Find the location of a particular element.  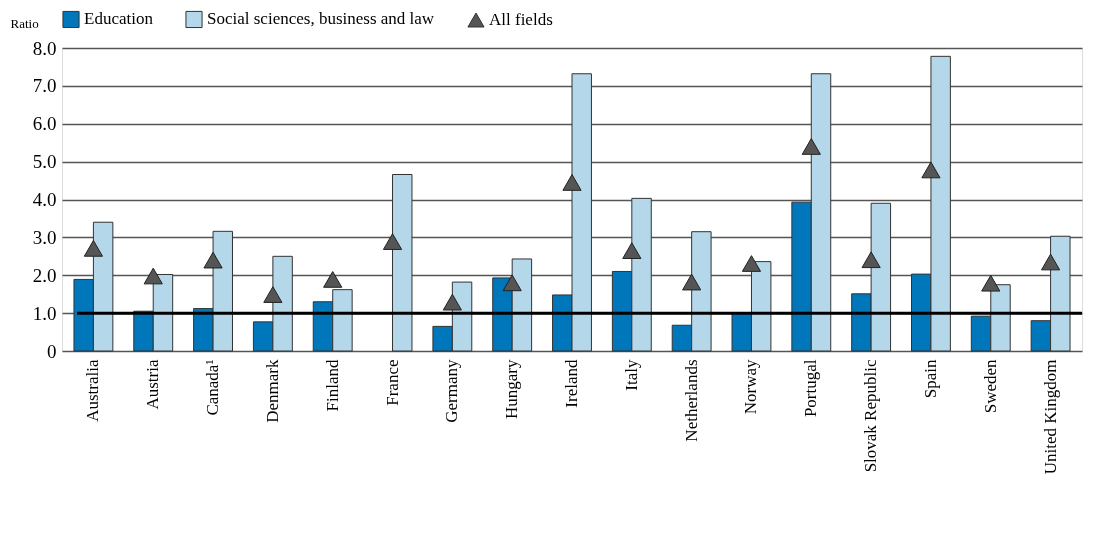

x-tick-label: Hungary is located at coordinates (512, 389).